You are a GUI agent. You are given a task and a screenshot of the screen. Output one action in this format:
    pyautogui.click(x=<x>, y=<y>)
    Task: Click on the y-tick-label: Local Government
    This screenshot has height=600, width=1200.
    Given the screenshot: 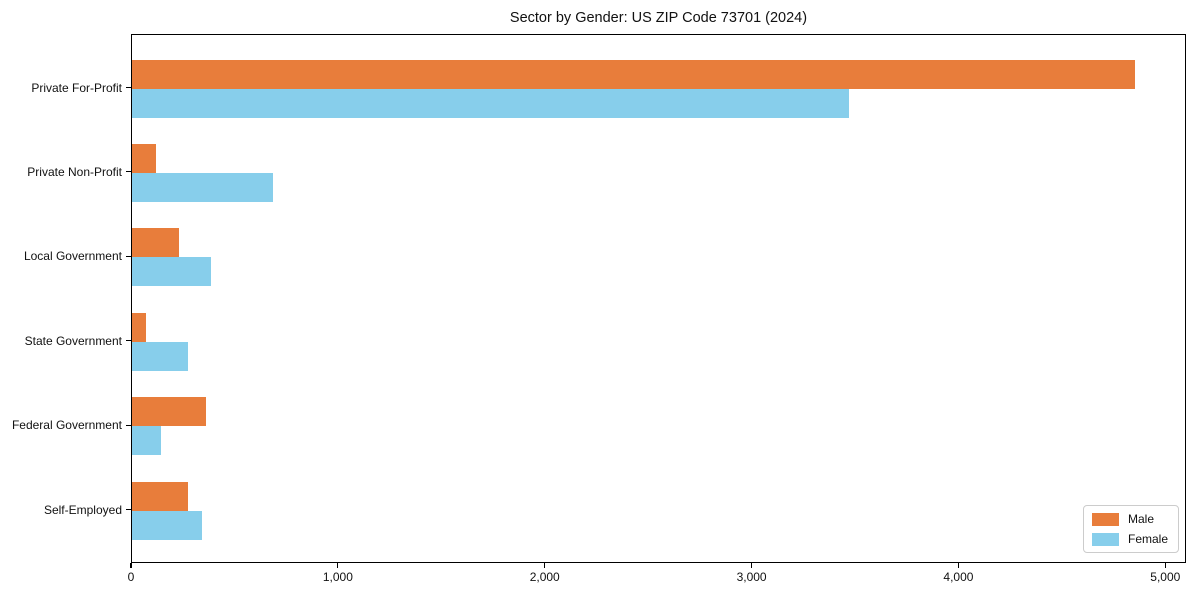 What is the action you would take?
    pyautogui.click(x=72, y=256)
    